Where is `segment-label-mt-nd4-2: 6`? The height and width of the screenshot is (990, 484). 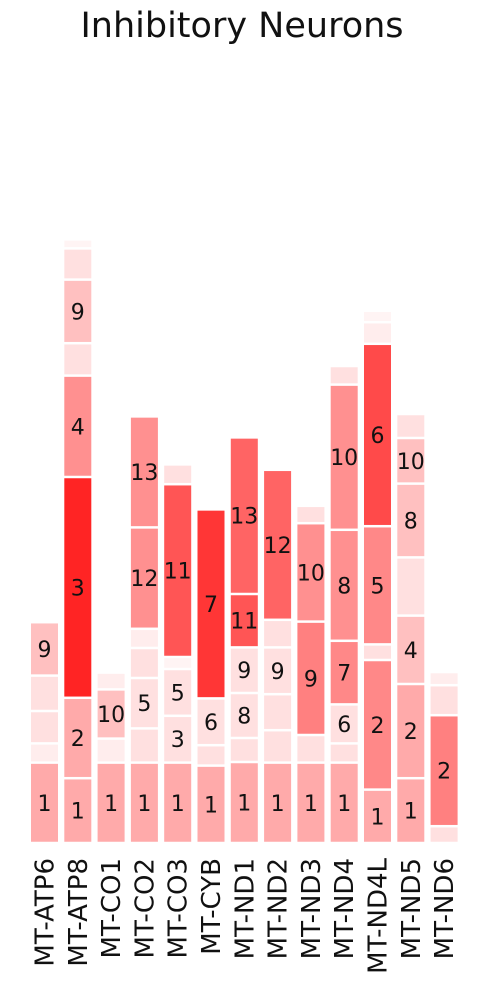
segment-label-mt-nd4-2: 6 is located at coordinates (344, 725).